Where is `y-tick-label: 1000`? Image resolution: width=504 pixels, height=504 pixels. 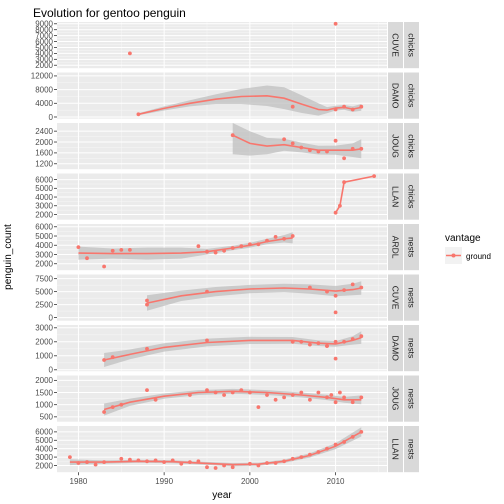
y-tick-label: 1000 is located at coordinates (44, 356).